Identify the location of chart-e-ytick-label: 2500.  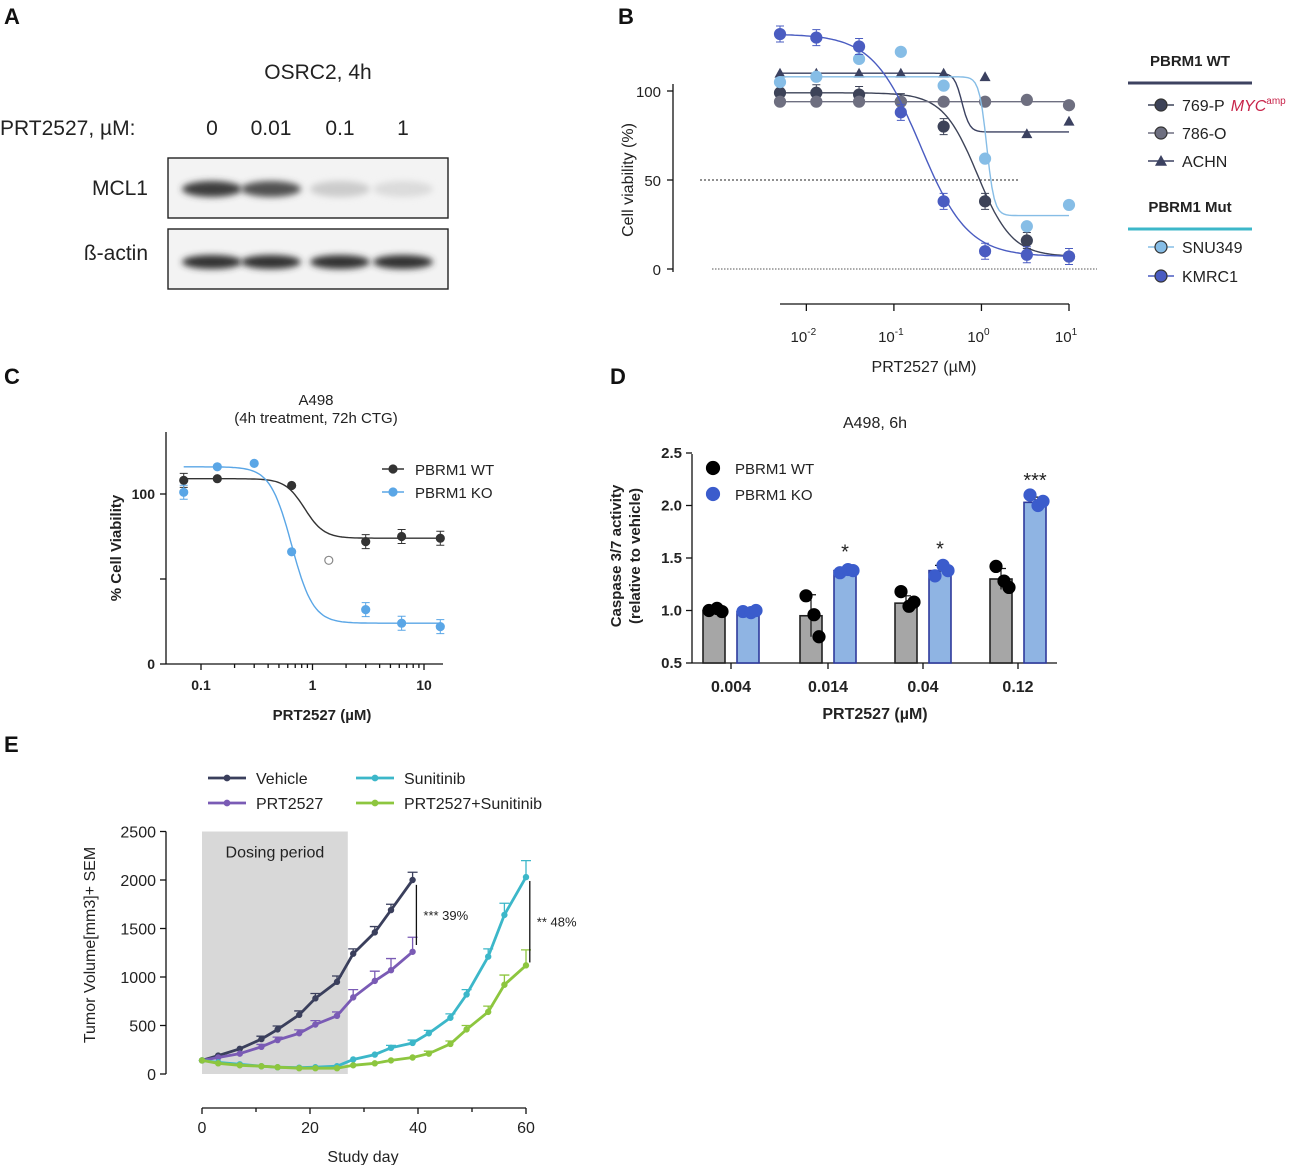
(138, 833).